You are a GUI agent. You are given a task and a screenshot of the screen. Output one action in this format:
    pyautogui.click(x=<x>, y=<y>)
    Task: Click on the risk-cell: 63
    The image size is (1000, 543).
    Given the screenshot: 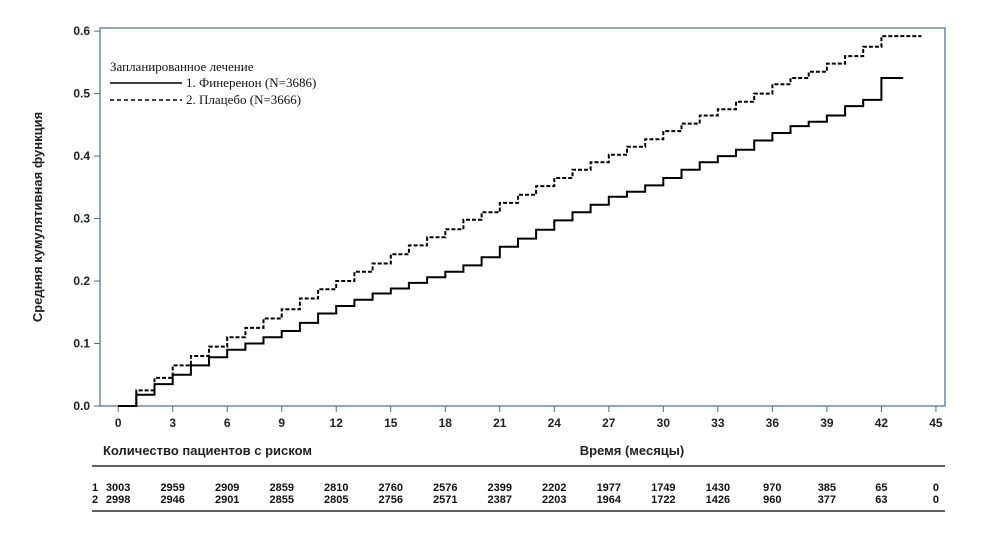 What is the action you would take?
    pyautogui.click(x=881, y=500)
    